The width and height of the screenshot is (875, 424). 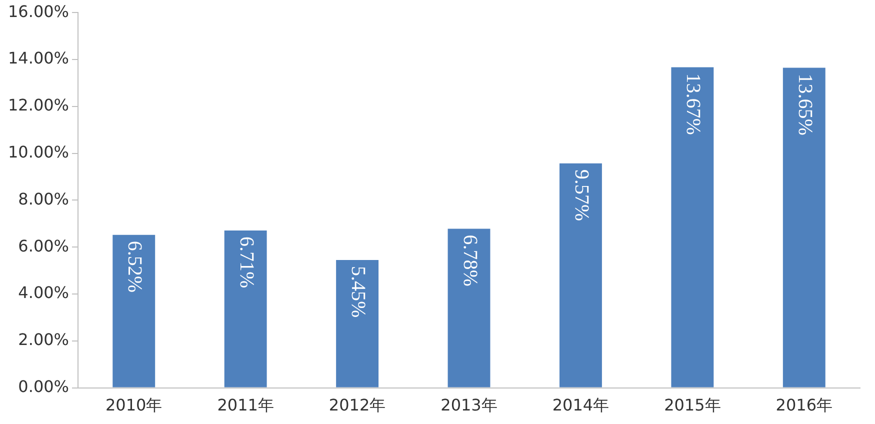 What do you see at coordinates (357, 405) in the screenshot?
I see `x-tick-label: 2012年` at bounding box center [357, 405].